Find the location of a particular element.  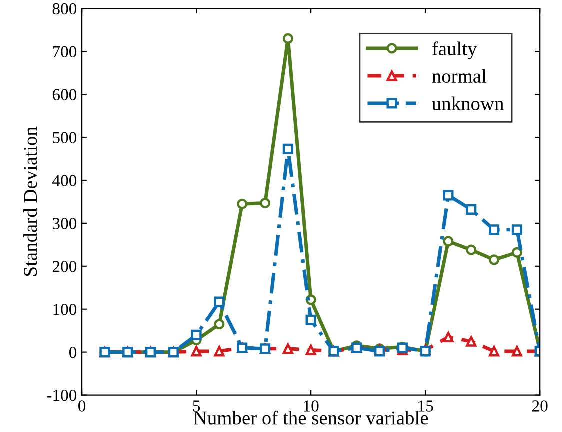

x-tick-label: 20 is located at coordinates (540, 406).